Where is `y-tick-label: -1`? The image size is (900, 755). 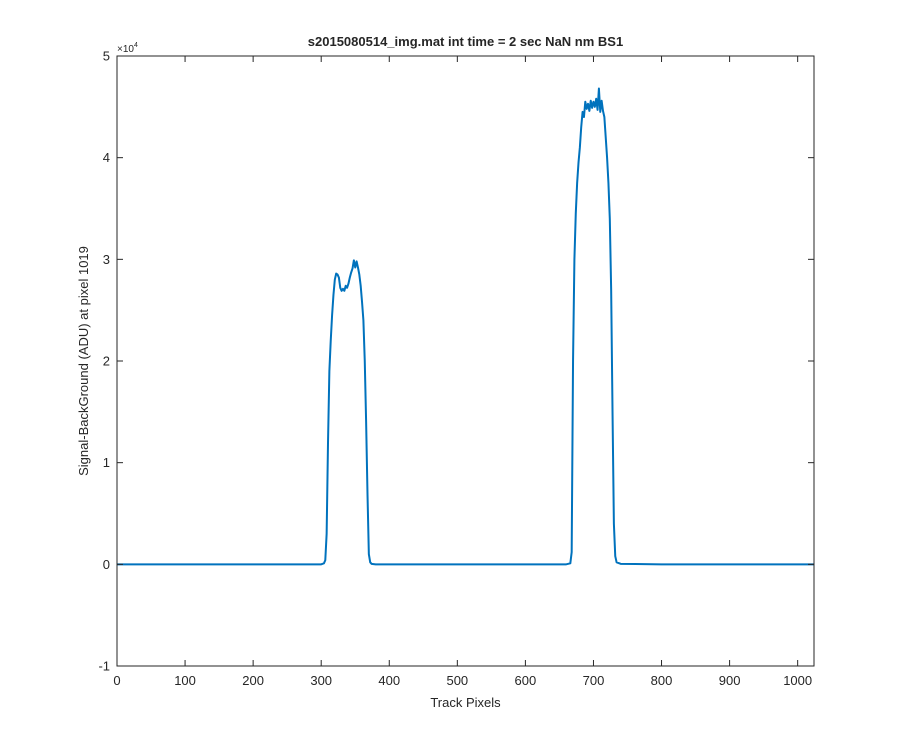
y-tick-label: -1 is located at coordinates (104, 666).